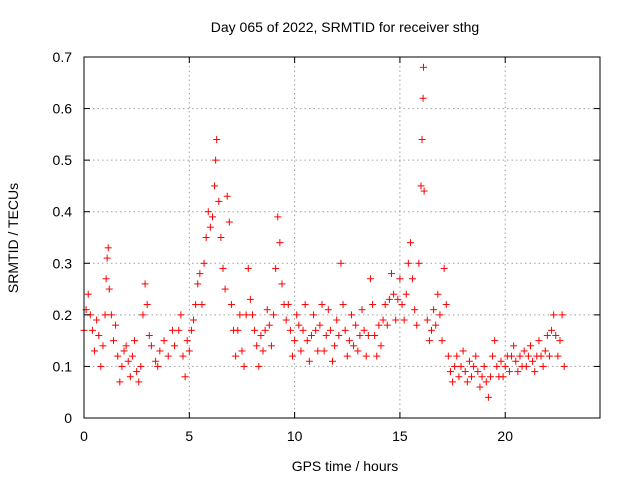  What do you see at coordinates (63, 263) in the screenshot?
I see `y-tick-label: 0.3` at bounding box center [63, 263].